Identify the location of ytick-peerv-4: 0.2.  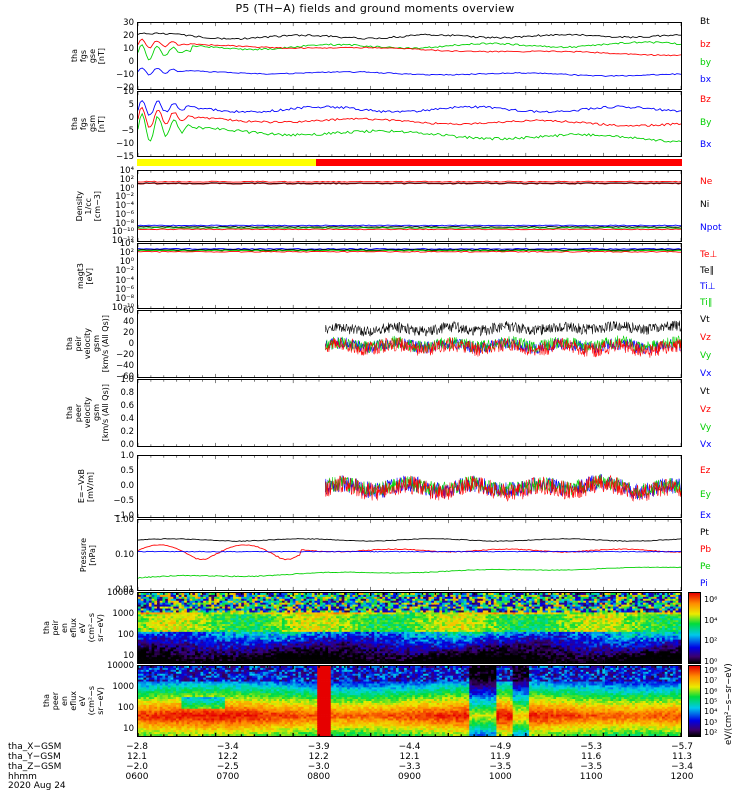
(127, 432).